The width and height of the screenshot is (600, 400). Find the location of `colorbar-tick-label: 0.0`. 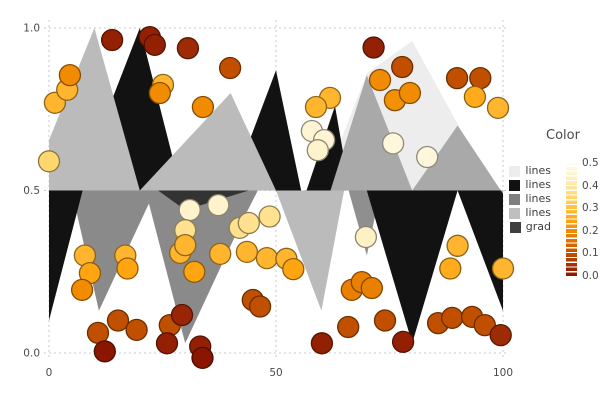

colorbar-tick-label: 0.0 is located at coordinates (590, 276).